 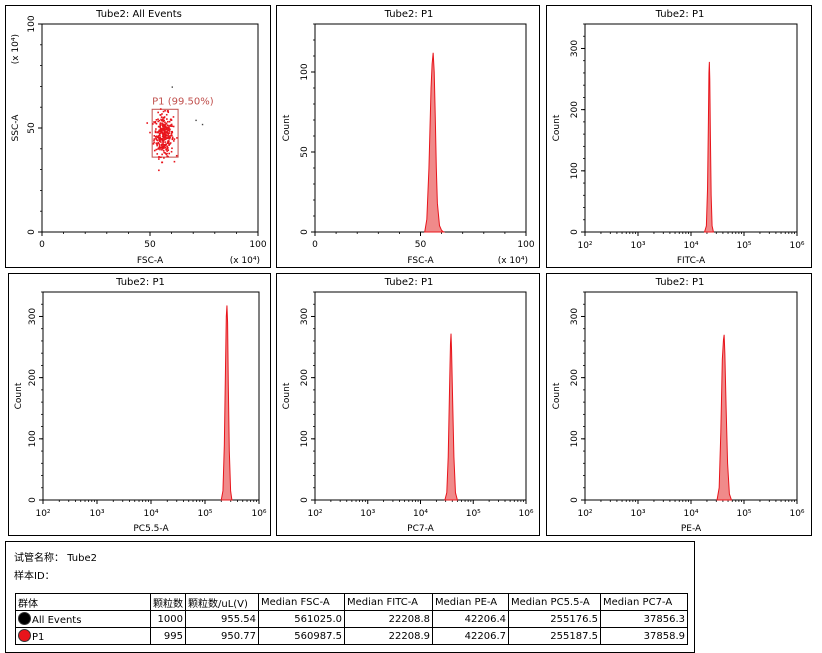 What do you see at coordinates (513, 261) in the screenshot?
I see `x-multiplier-label: (x 10⁴)` at bounding box center [513, 261].